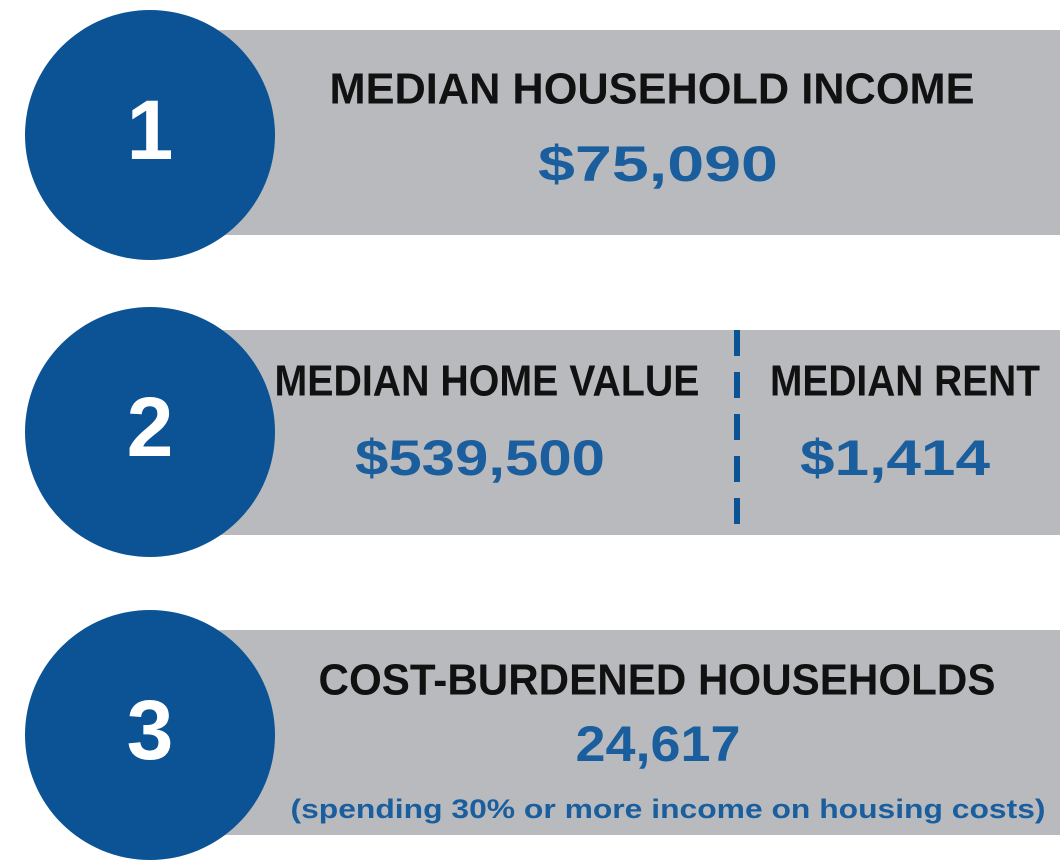  Describe the element at coordinates (657, 680) in the screenshot. I see `stat-label: COST-BURDENED HOUSEHOLDS` at that location.